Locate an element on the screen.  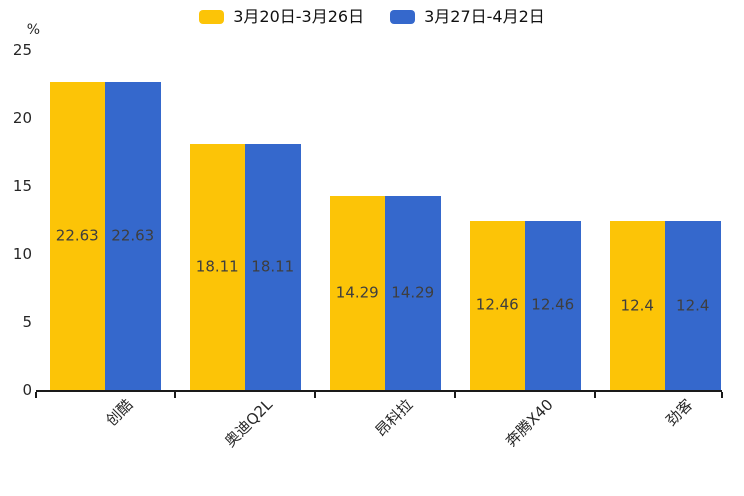
bar-创酷-series1 is located at coordinates (77, 236).